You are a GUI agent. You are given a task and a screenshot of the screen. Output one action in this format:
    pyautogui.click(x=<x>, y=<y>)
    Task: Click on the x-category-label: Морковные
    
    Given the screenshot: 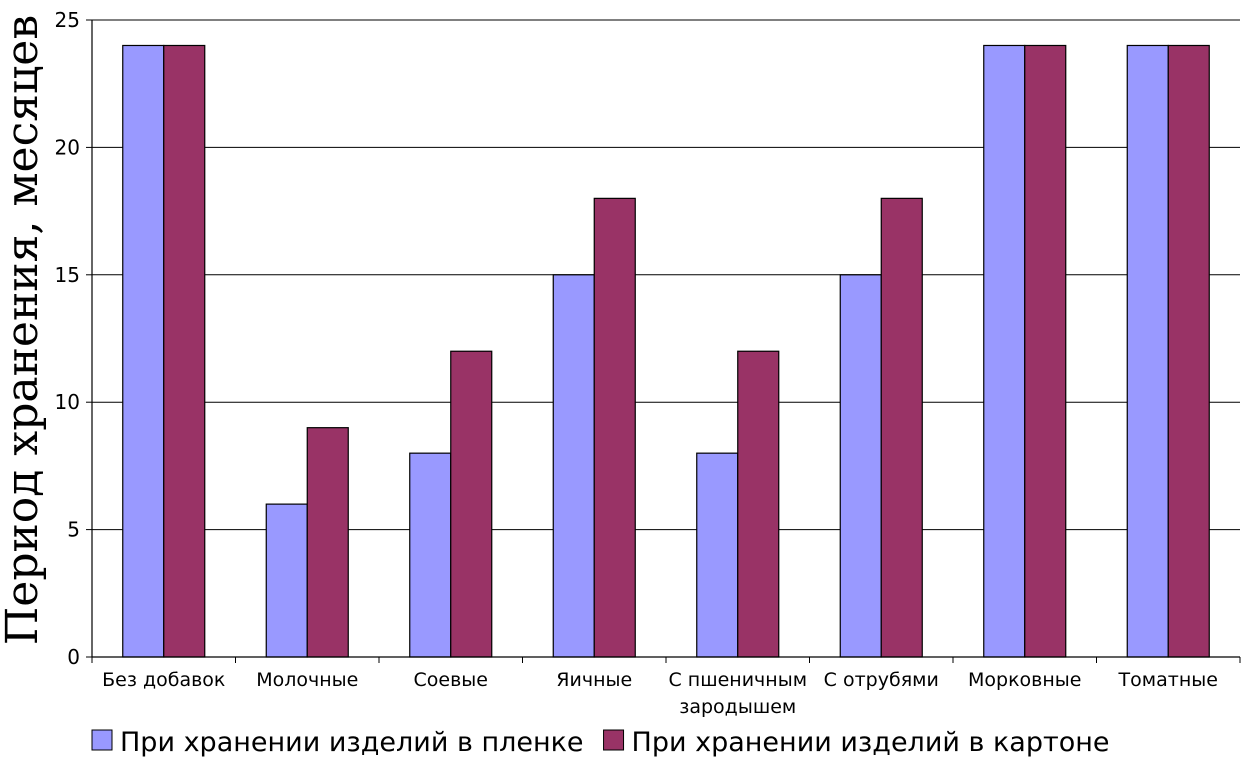 What is the action you would take?
    pyautogui.click(x=1025, y=680)
    